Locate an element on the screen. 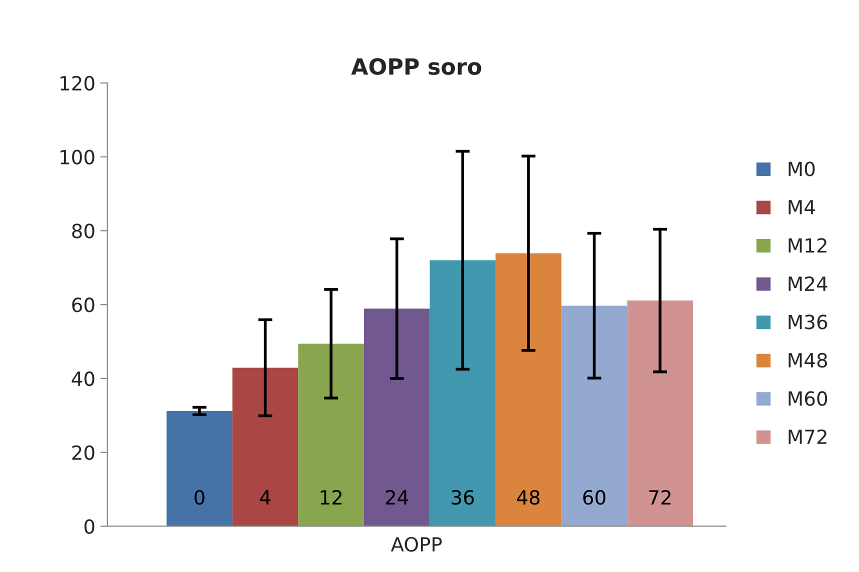 The width and height of the screenshot is (859, 572). x-tick-label: 0 is located at coordinates (199, 497).